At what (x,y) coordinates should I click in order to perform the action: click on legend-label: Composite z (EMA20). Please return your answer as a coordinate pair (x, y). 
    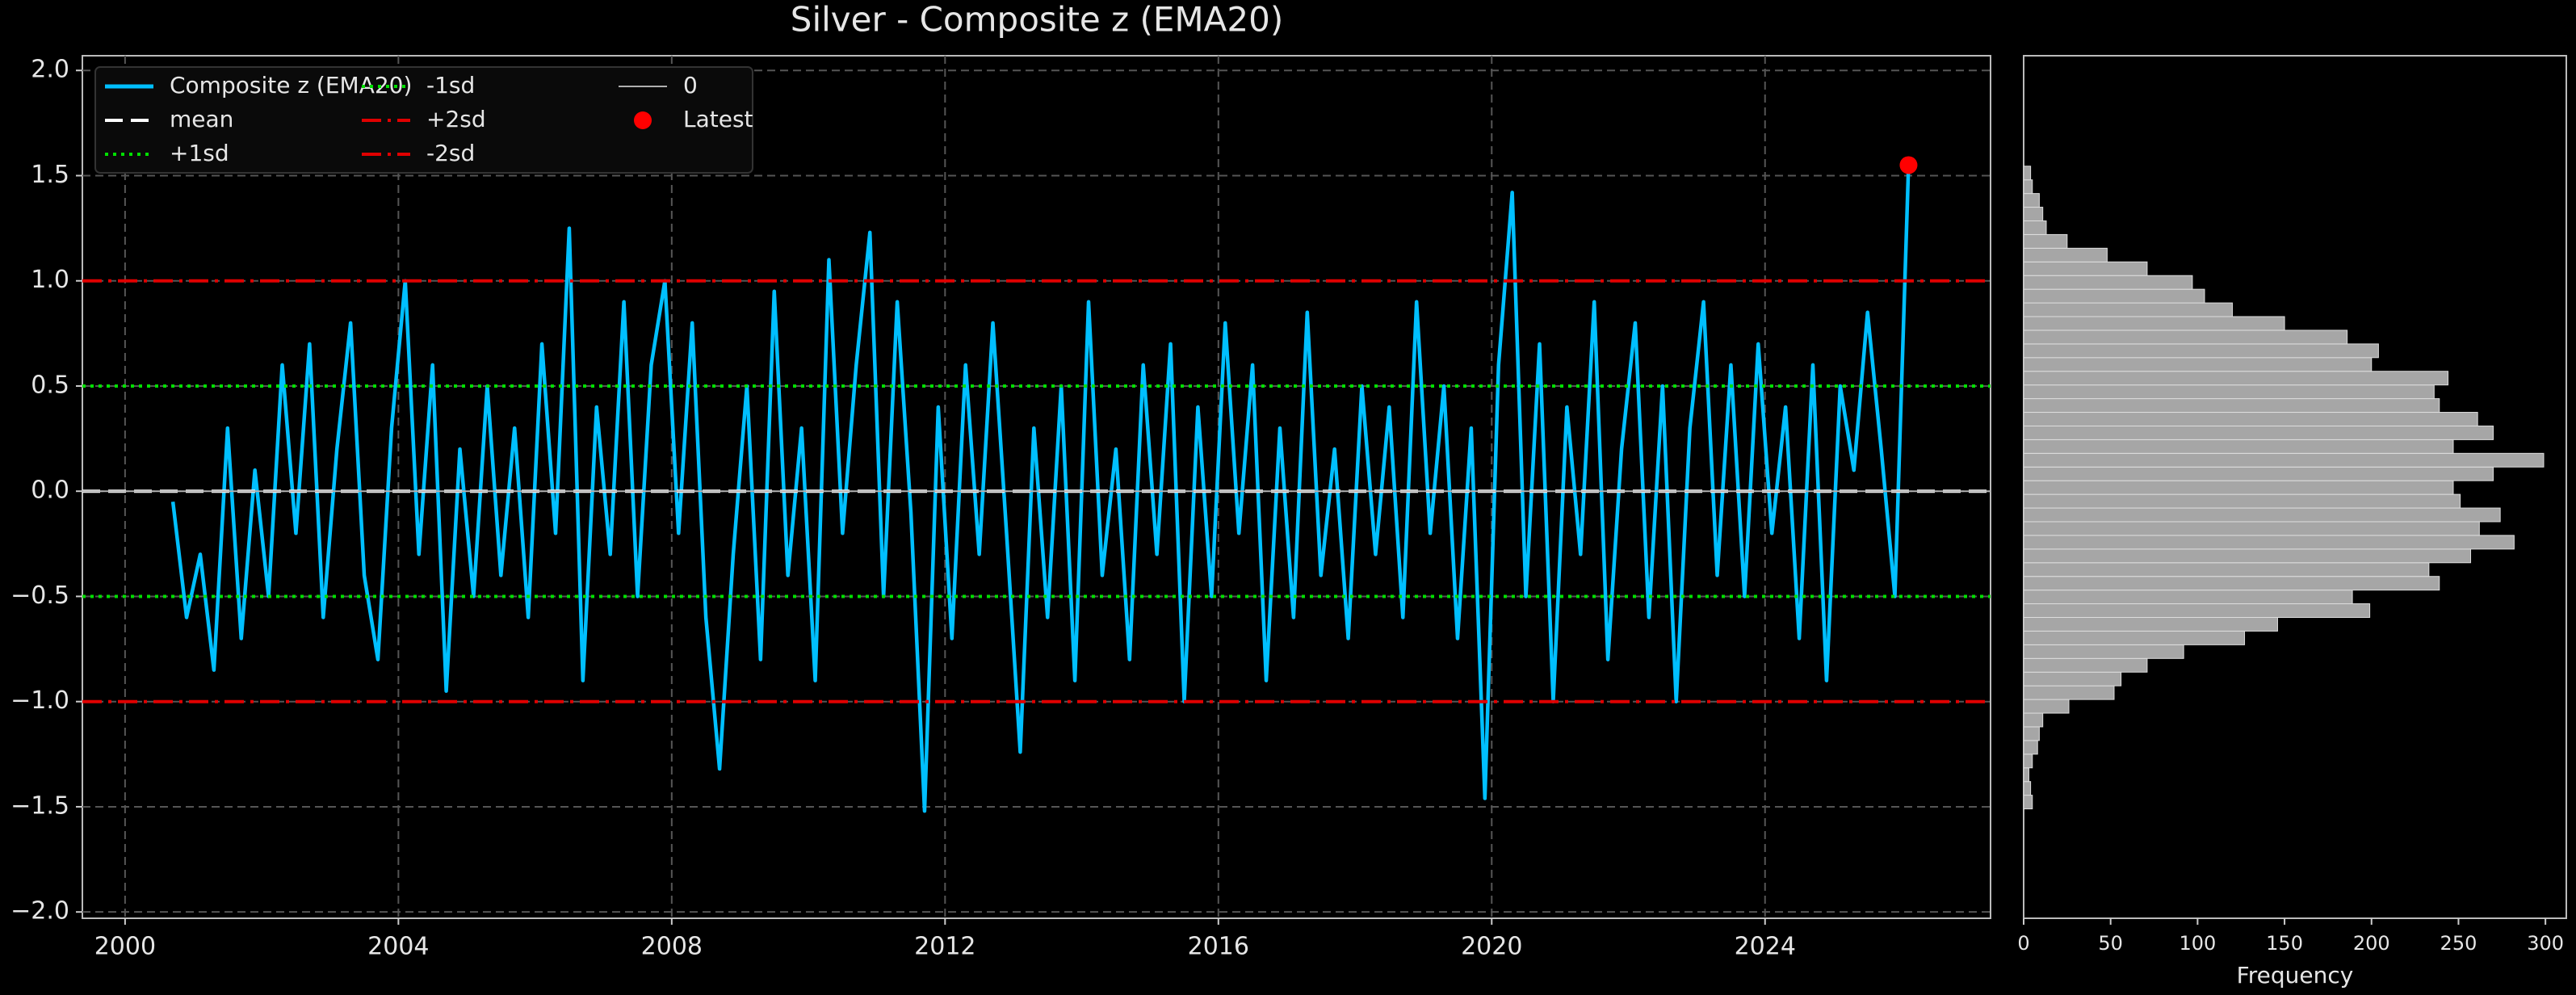
    Looking at the image, I should click on (291, 85).